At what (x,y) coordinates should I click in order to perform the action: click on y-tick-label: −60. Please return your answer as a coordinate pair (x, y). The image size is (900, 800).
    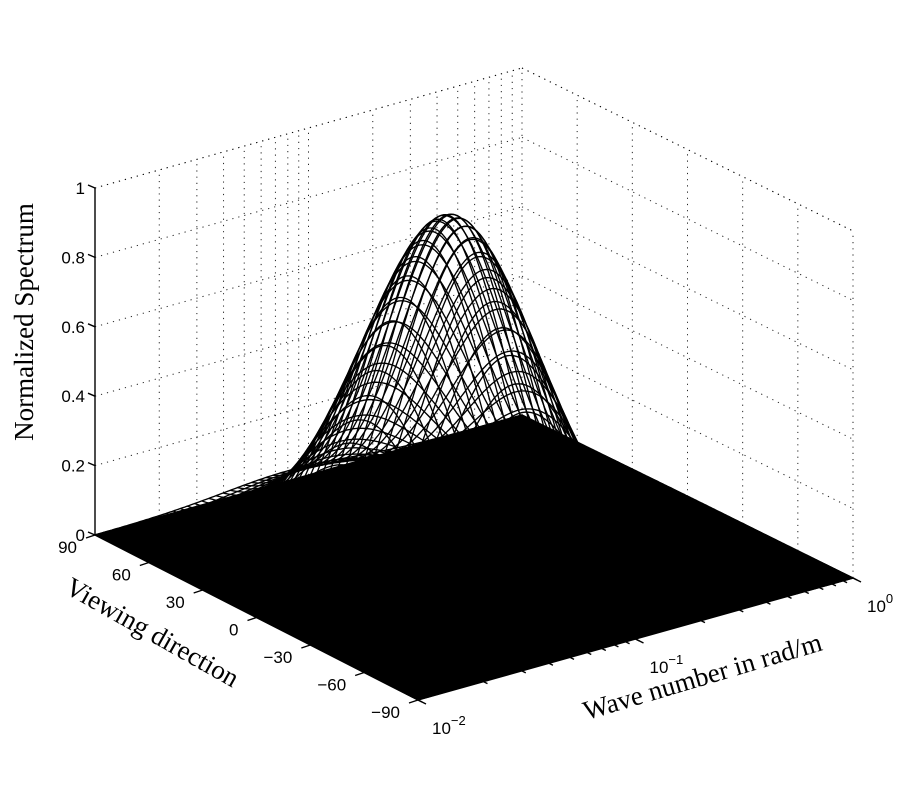
    Looking at the image, I should click on (331, 685).